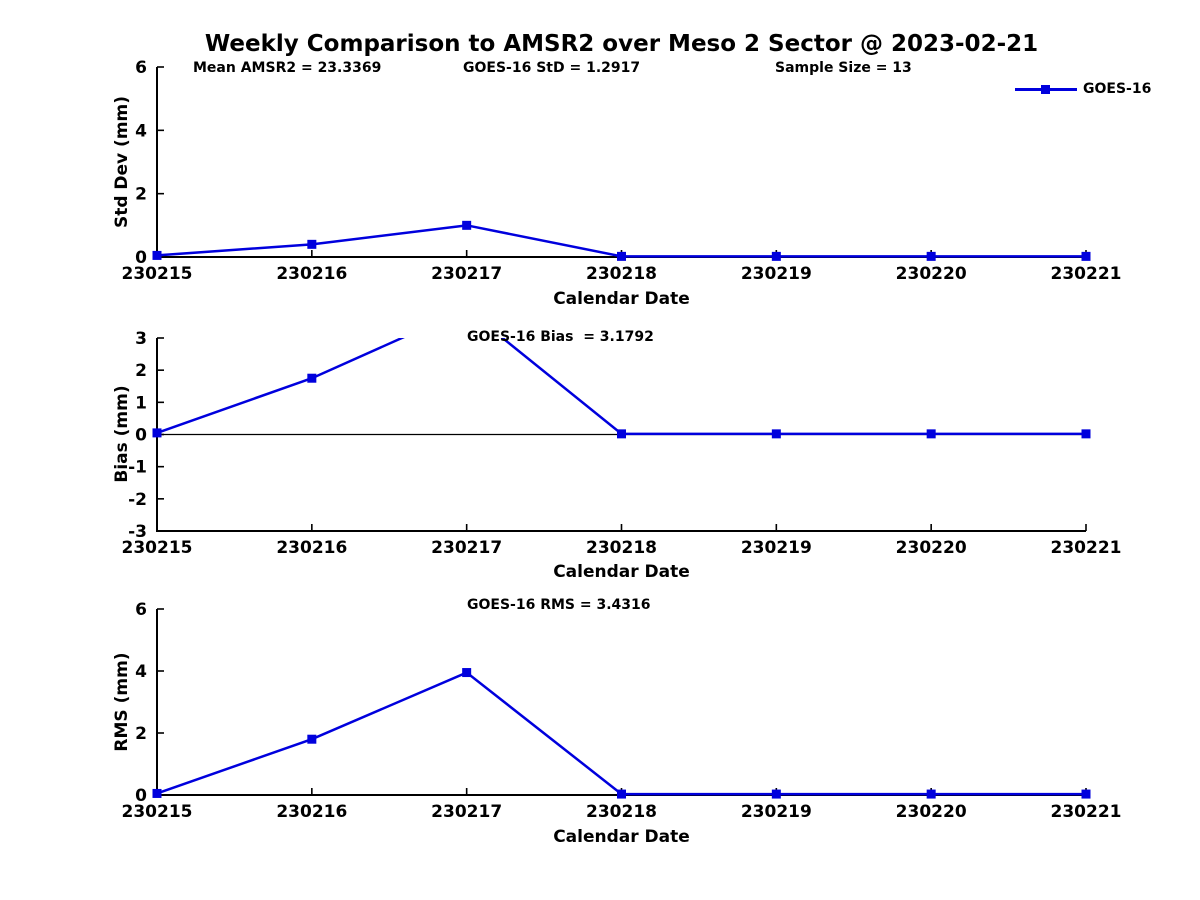  I want to click on x-tick-label-bias: 230216, so click(311, 548).